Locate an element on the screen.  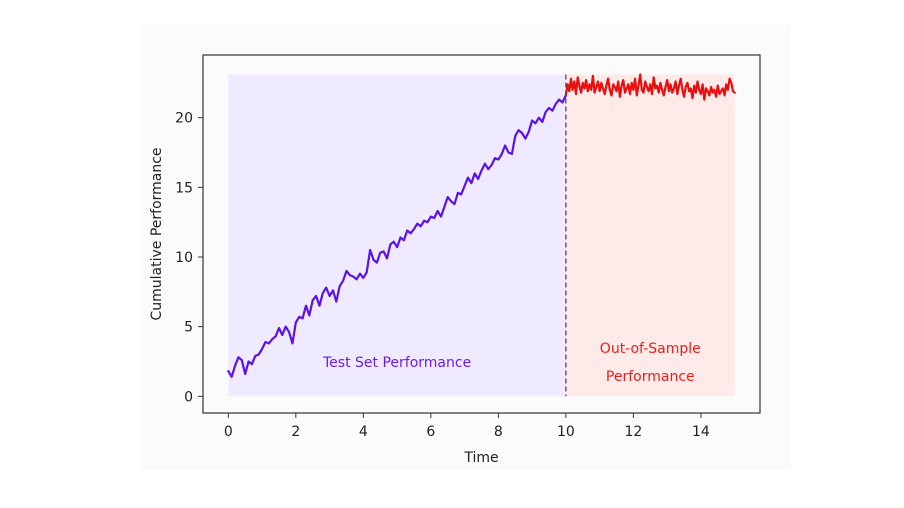
x-tick-label: 2 is located at coordinates (295, 432).